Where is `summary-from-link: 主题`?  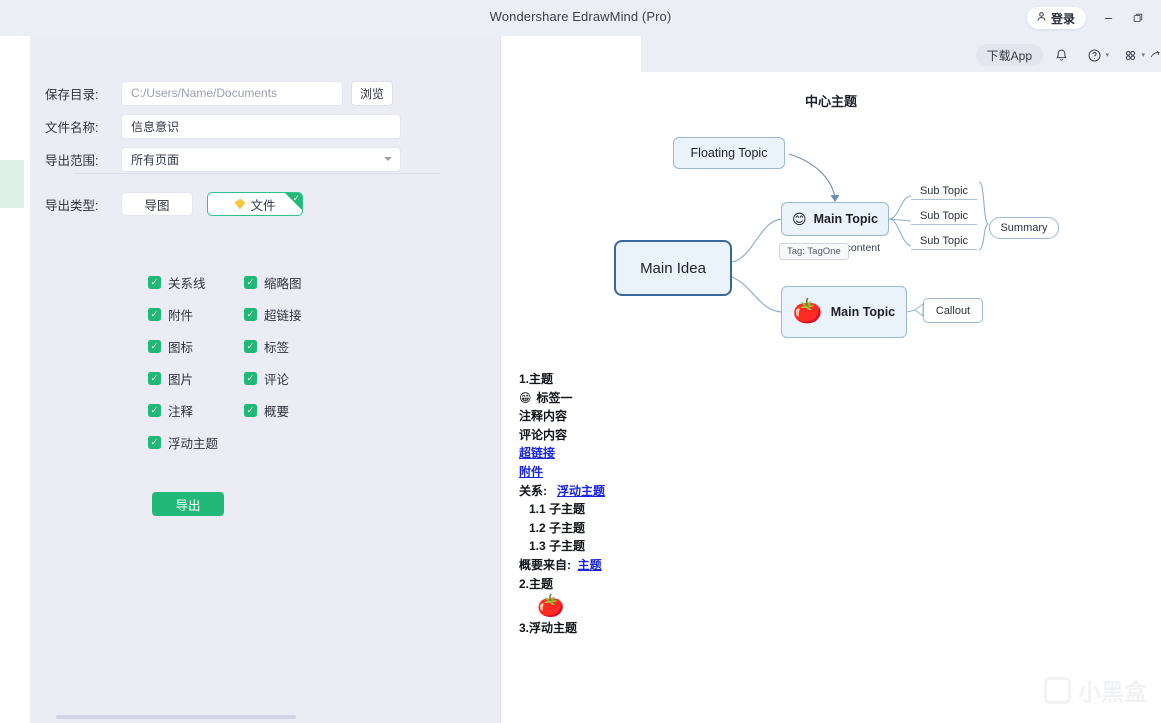
summary-from-link: 主题 is located at coordinates (589, 564).